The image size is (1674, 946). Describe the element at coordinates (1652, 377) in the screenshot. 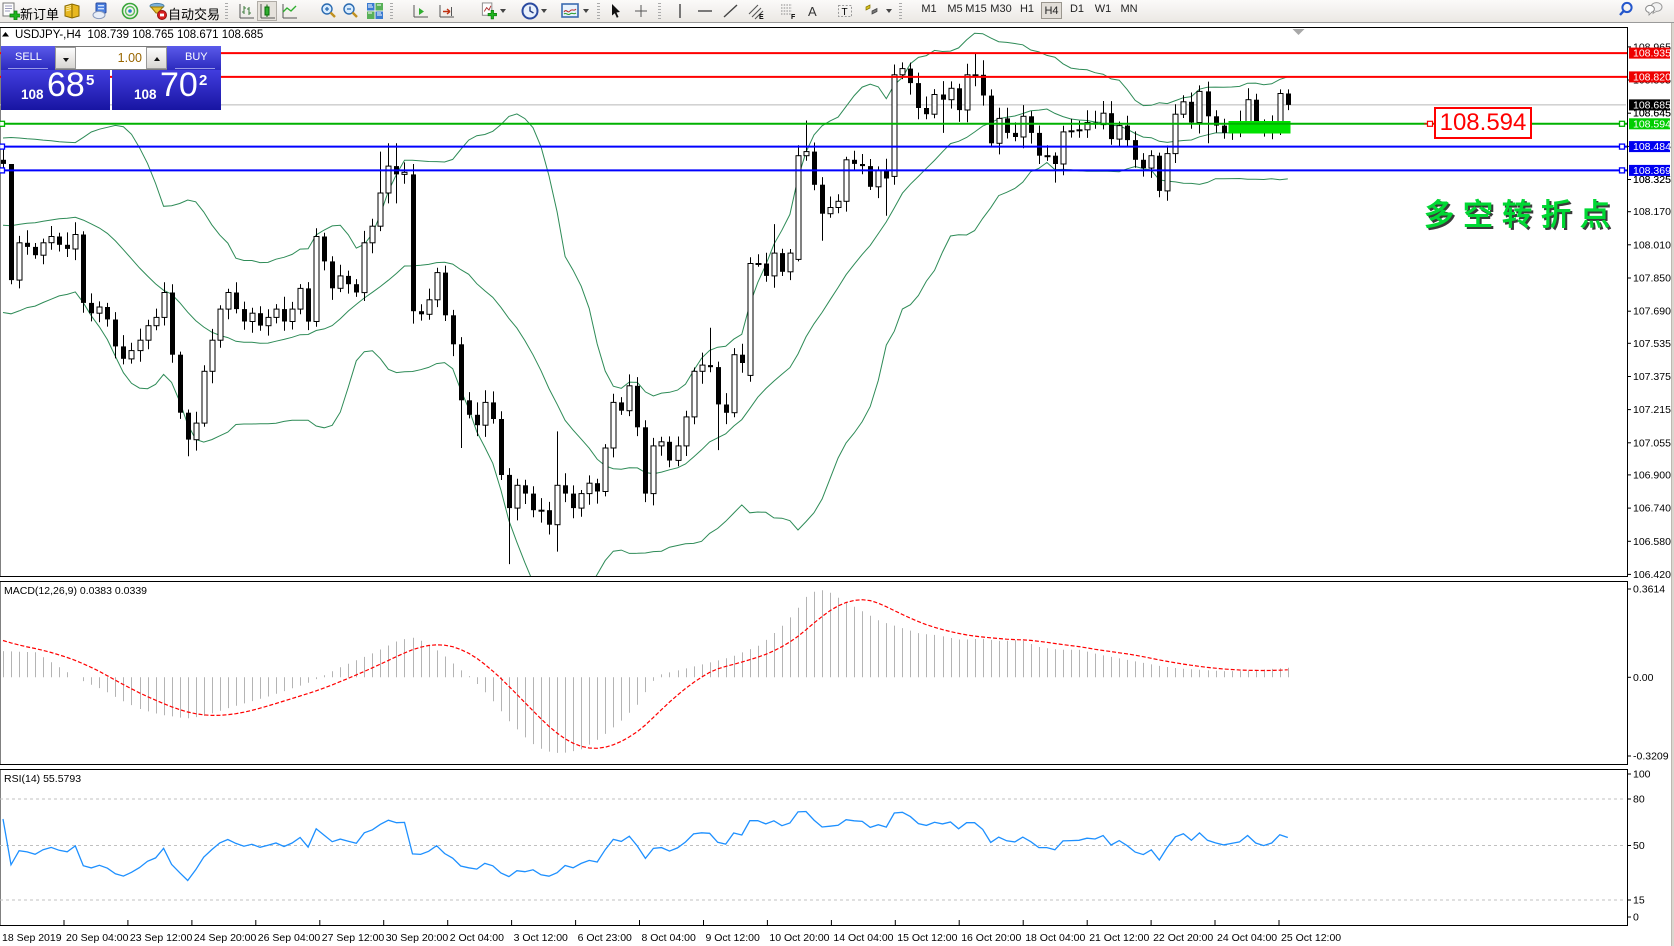

I see `svg-text: 107.375` at that location.